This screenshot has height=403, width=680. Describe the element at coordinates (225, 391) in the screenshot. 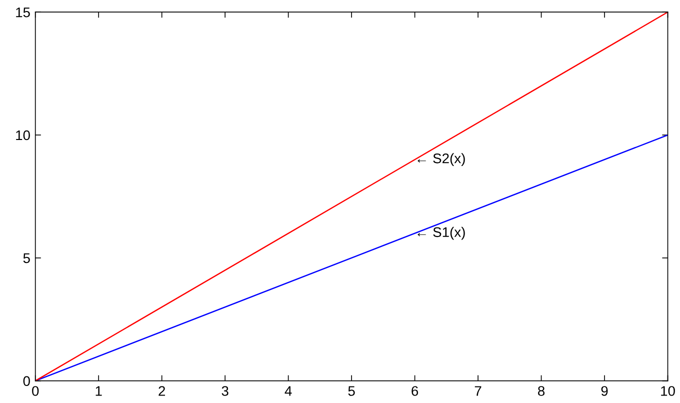

I see `x-tick-label: 3` at that location.